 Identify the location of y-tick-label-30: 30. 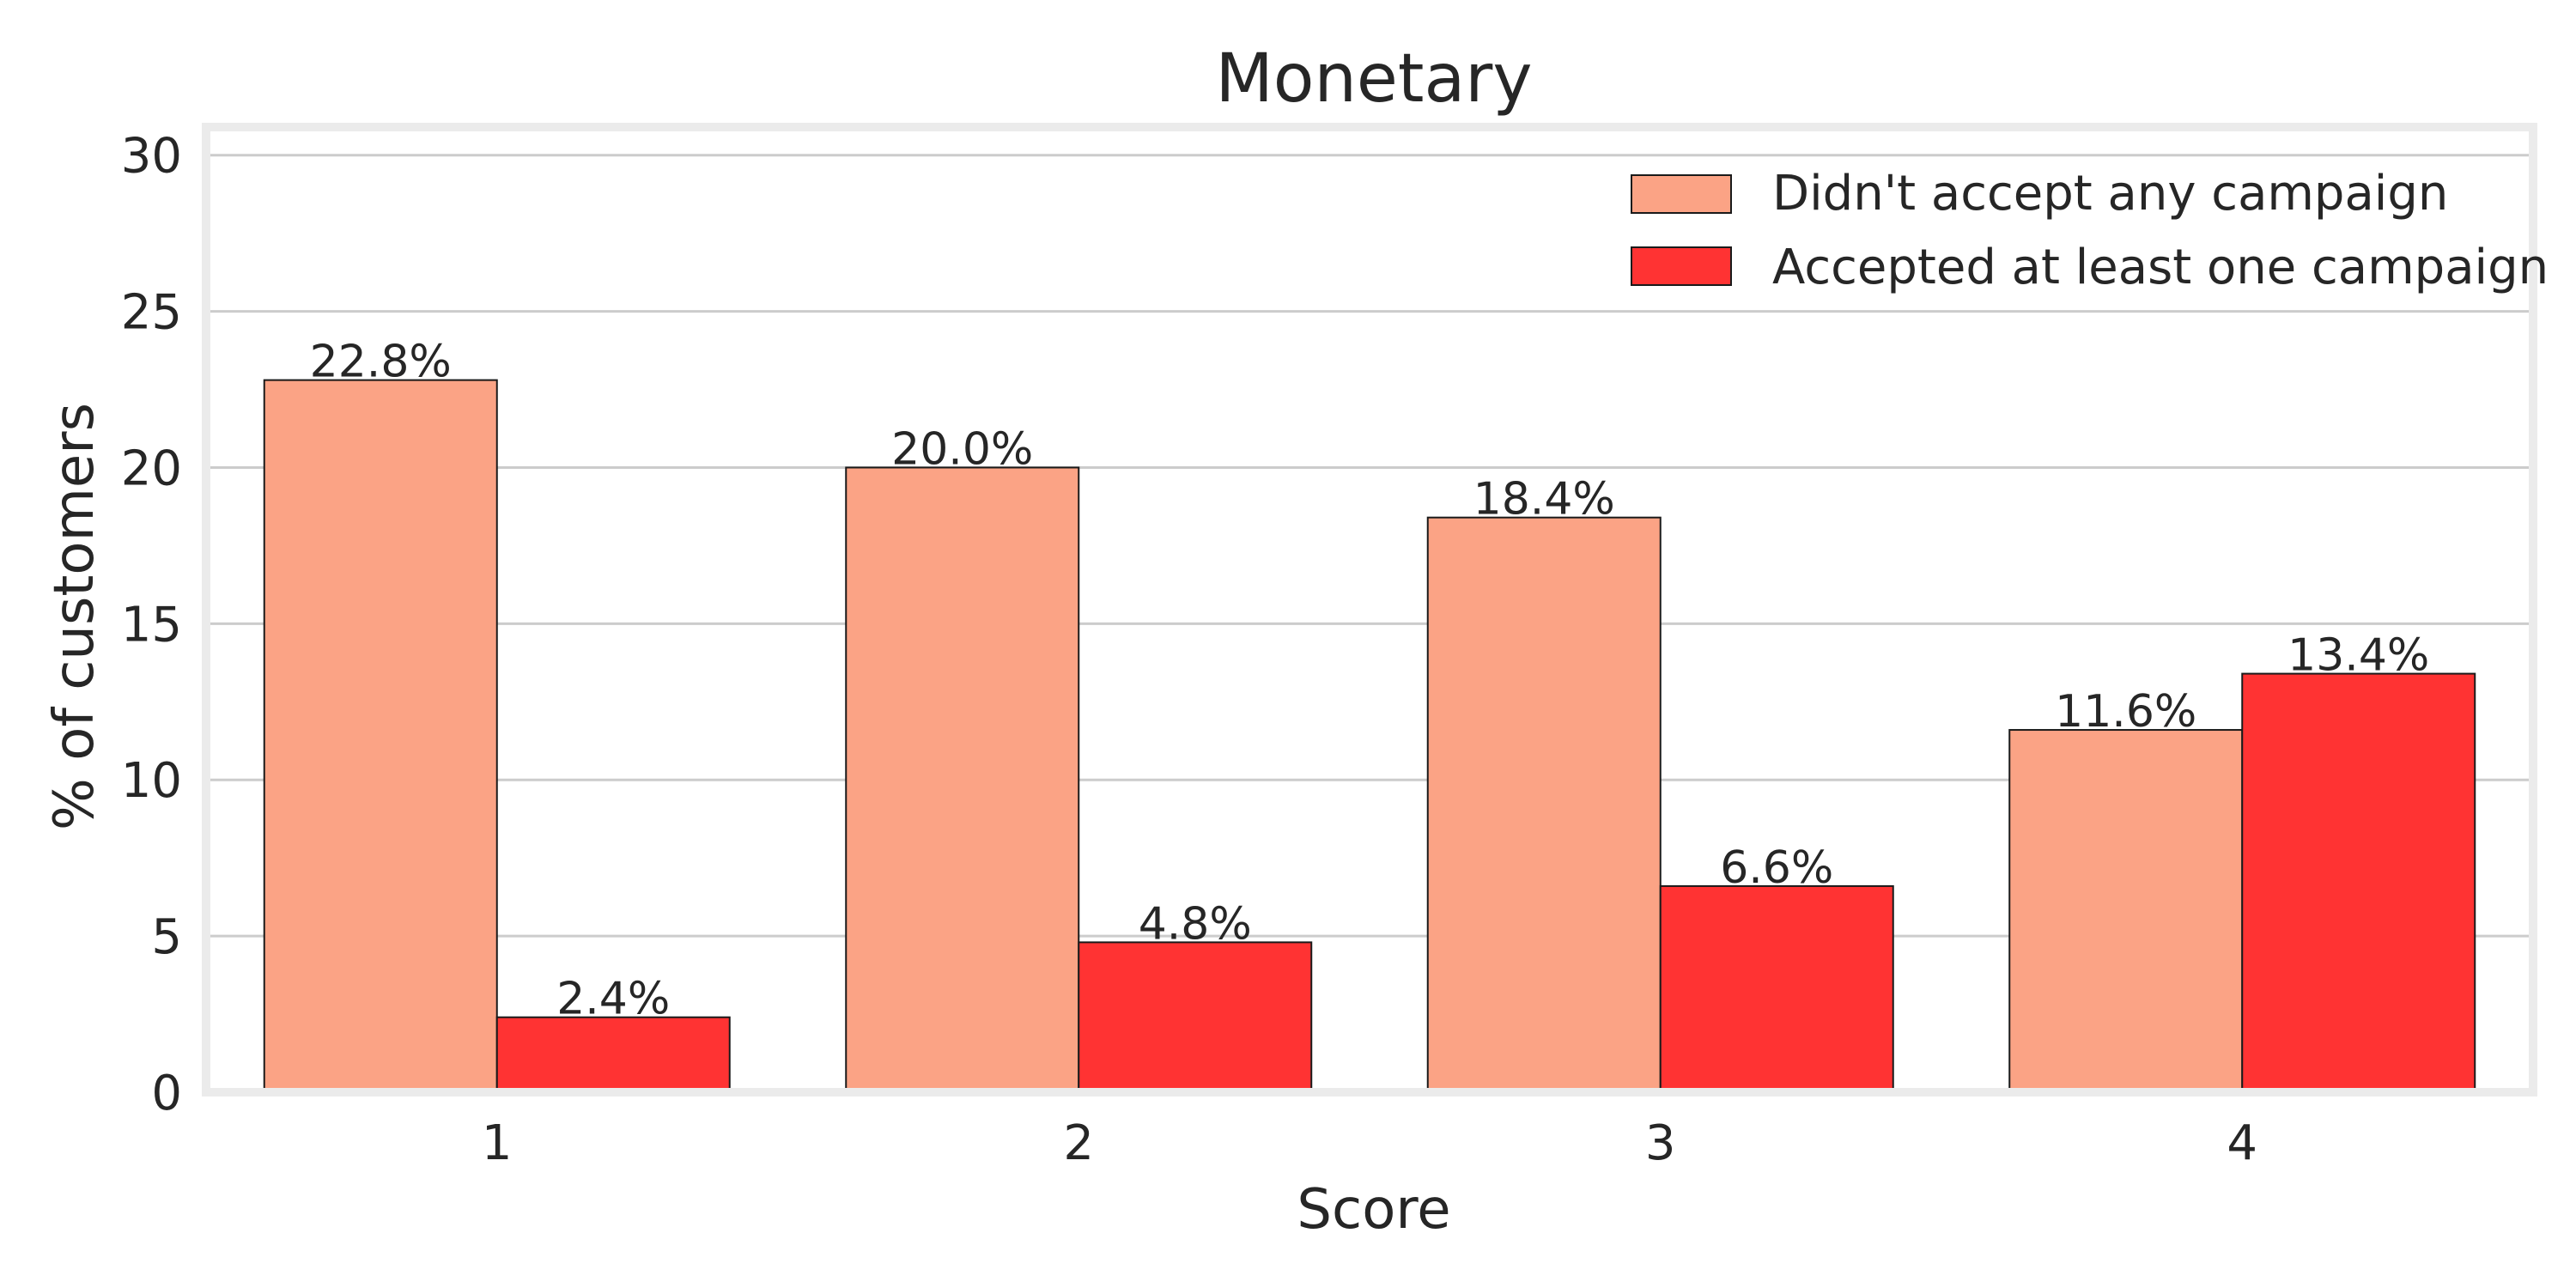
(151, 157).